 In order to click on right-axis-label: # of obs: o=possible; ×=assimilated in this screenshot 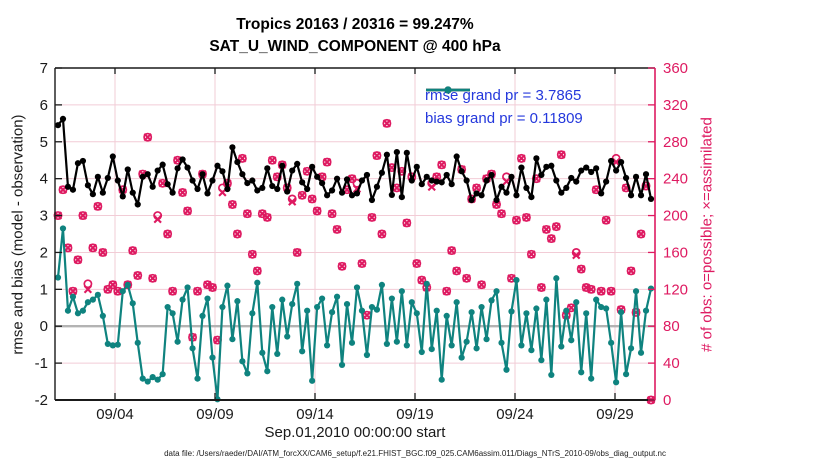, I will do `click(707, 234)`.